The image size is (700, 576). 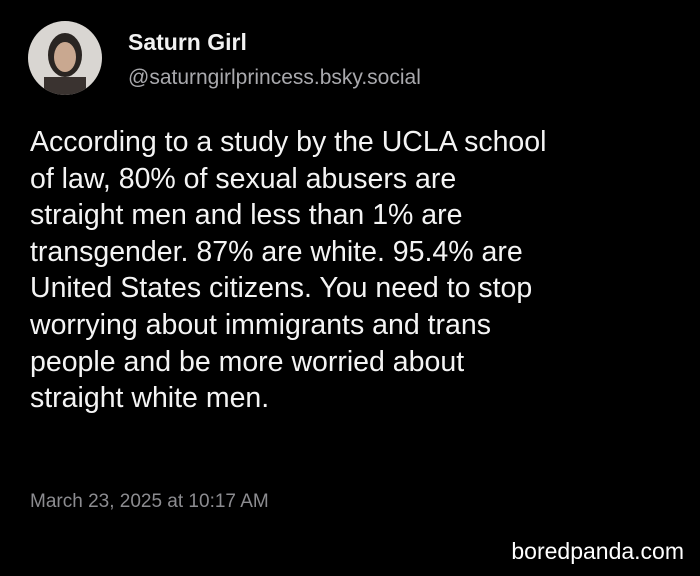 I want to click on post-line: straight men and less than 1% are, so click(x=246, y=215).